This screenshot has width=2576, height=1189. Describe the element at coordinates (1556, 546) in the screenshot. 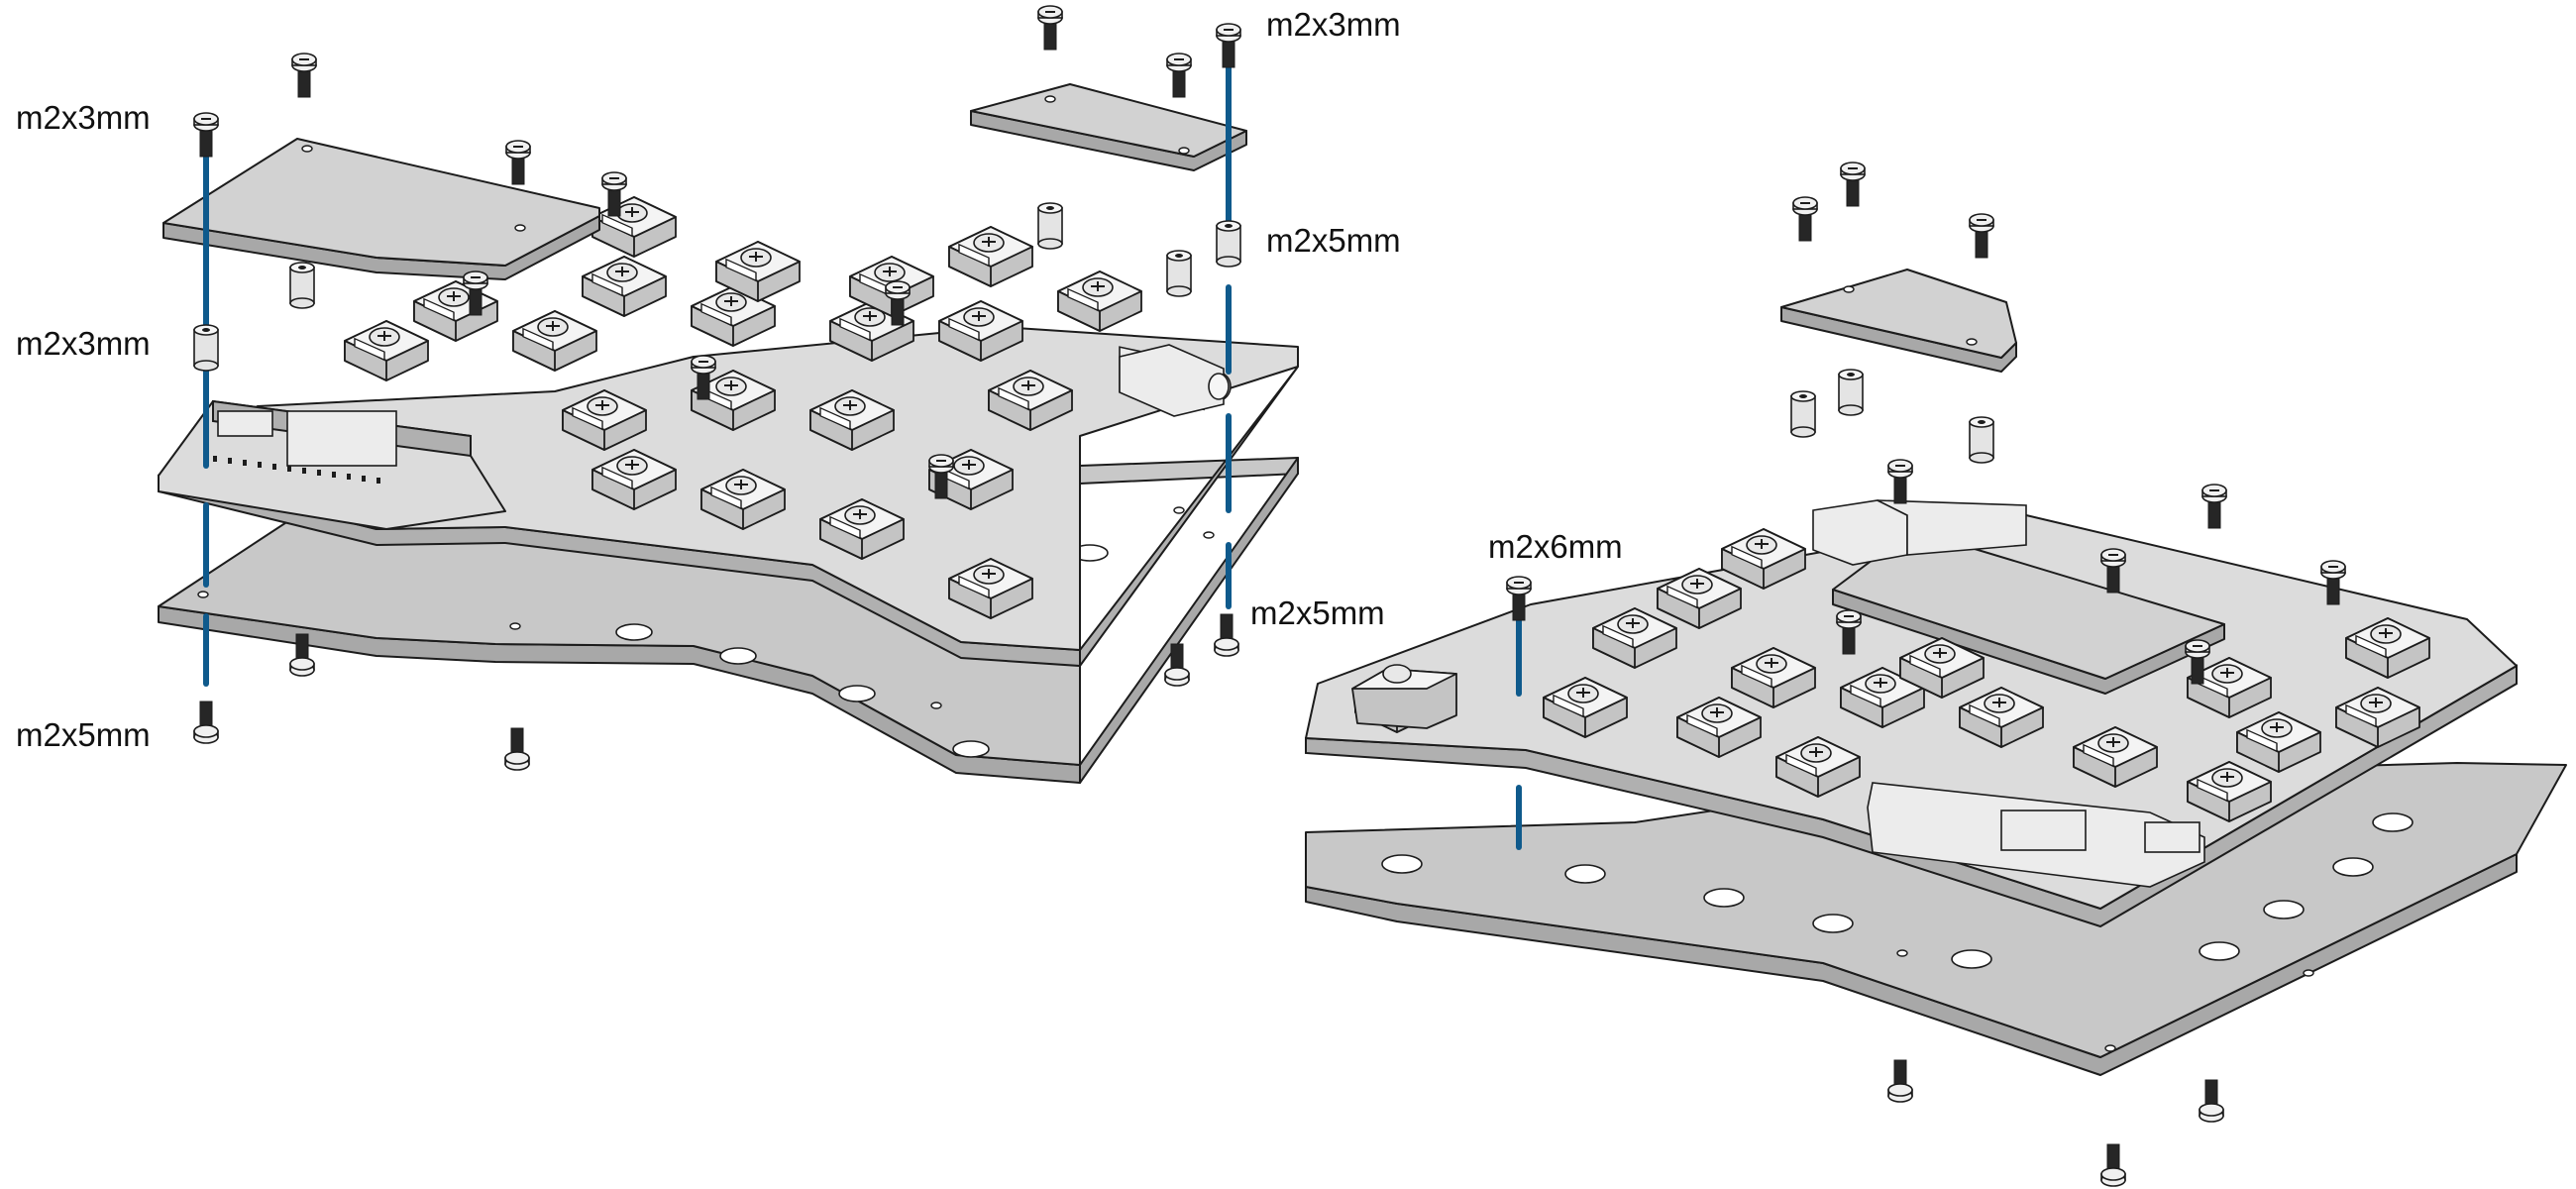

I see `label-long-screw: m2x6mm` at that location.